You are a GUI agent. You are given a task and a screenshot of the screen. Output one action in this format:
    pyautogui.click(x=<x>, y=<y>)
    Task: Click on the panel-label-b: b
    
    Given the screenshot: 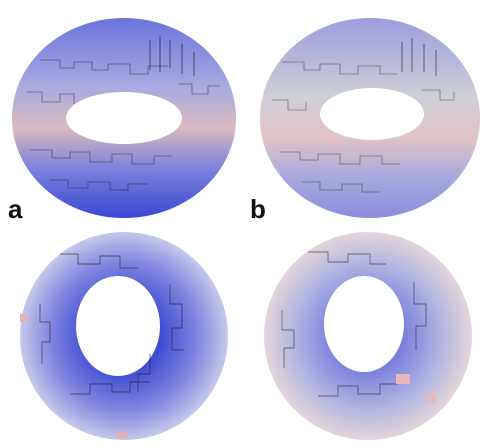 What is the action you would take?
    pyautogui.click(x=258, y=209)
    